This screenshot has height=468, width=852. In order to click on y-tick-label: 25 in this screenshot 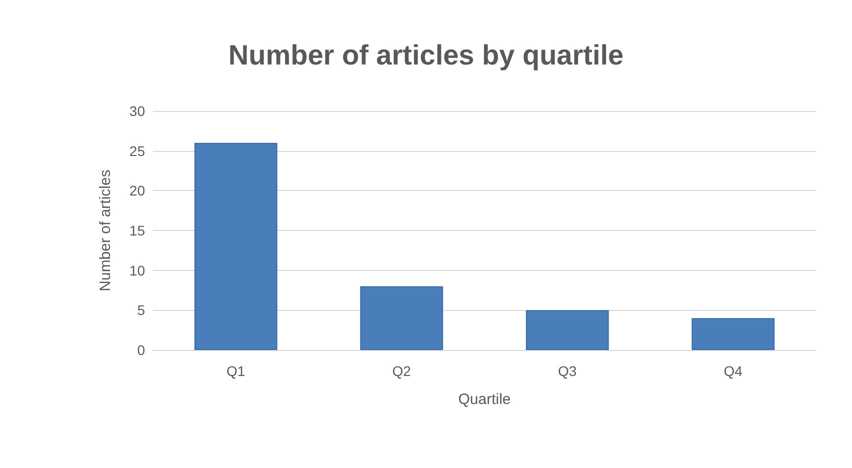, I will do `click(137, 150)`.